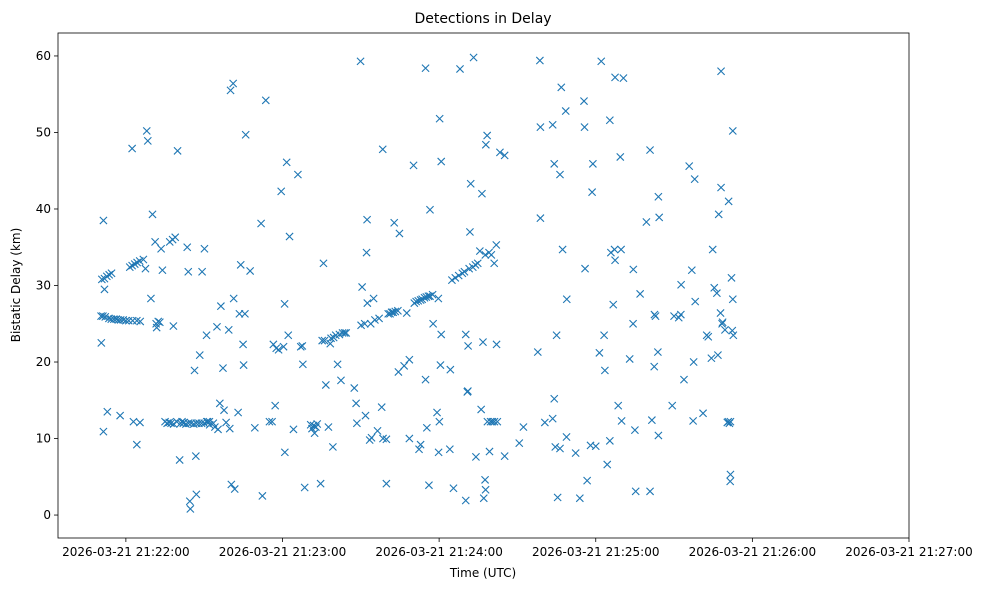 The width and height of the screenshot is (989, 590). What do you see at coordinates (43, 439) in the screenshot?
I see `y-tick-label: 10` at bounding box center [43, 439].